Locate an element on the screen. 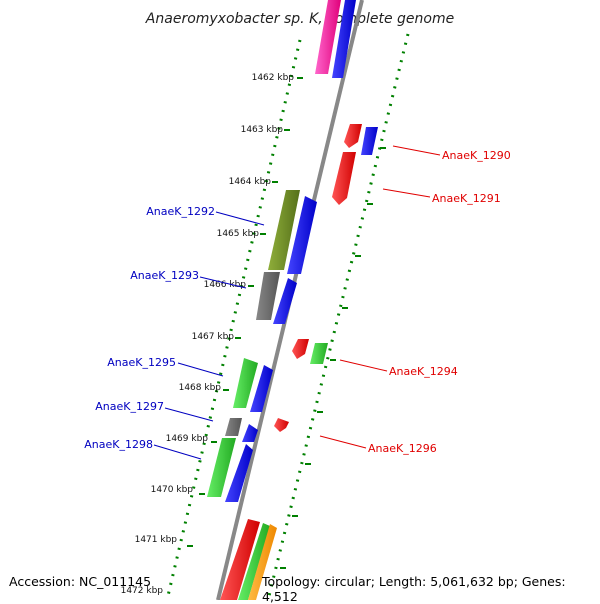 The width and height of the screenshot is (600, 604). scale-label: 1470 kbp is located at coordinates (172, 490).